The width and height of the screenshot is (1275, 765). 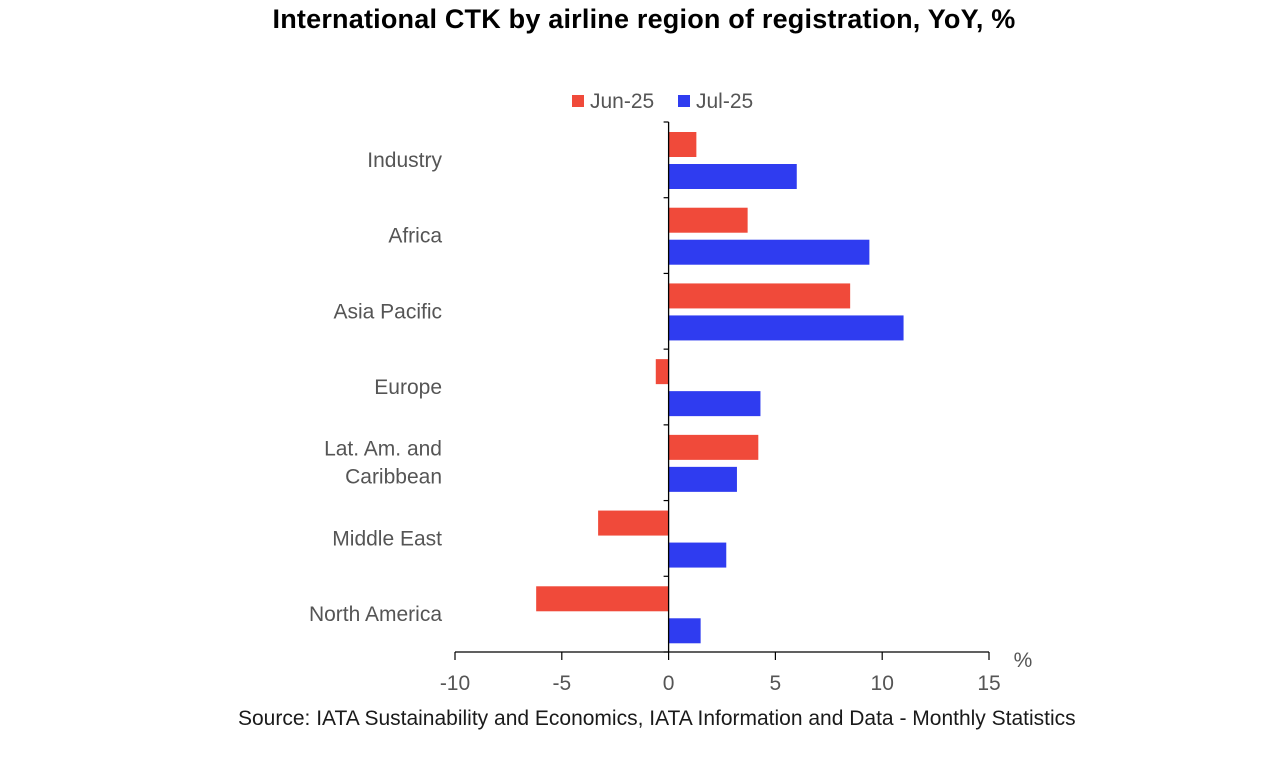 I want to click on x-tick-label: -10, so click(x=455, y=683).